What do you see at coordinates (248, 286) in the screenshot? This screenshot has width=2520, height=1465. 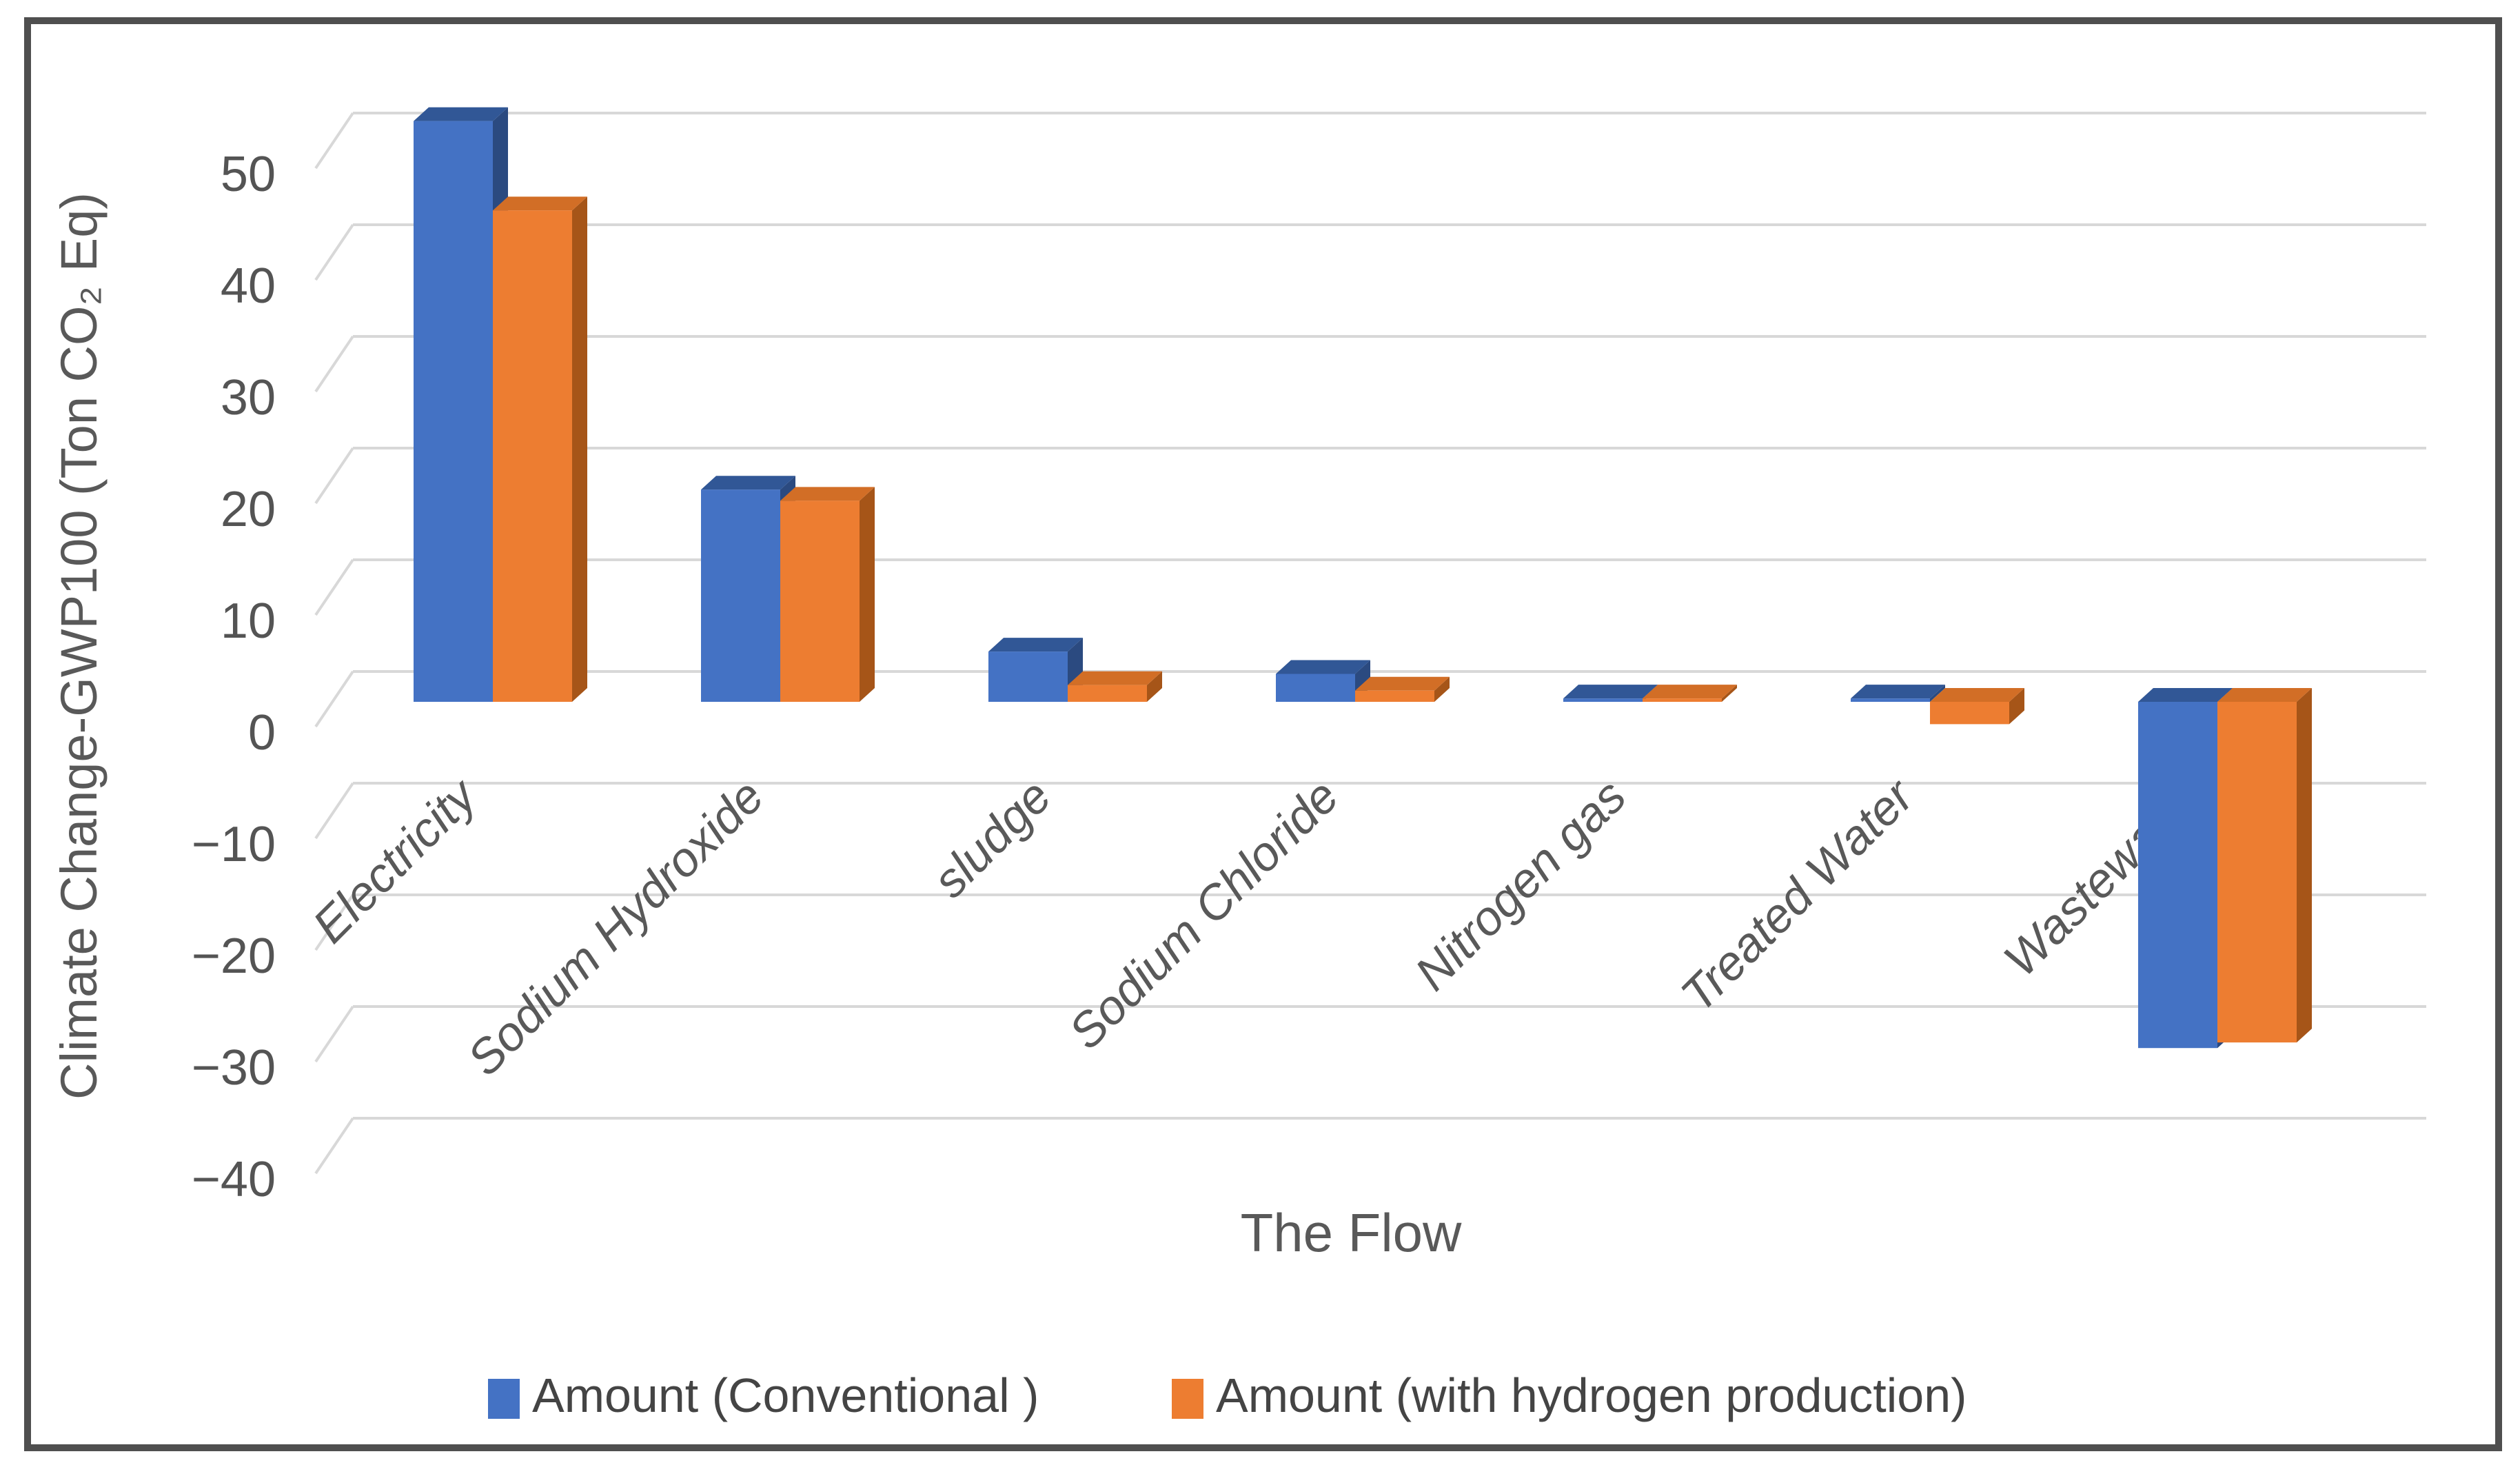 I see `y-tick-label: 40` at bounding box center [248, 286].